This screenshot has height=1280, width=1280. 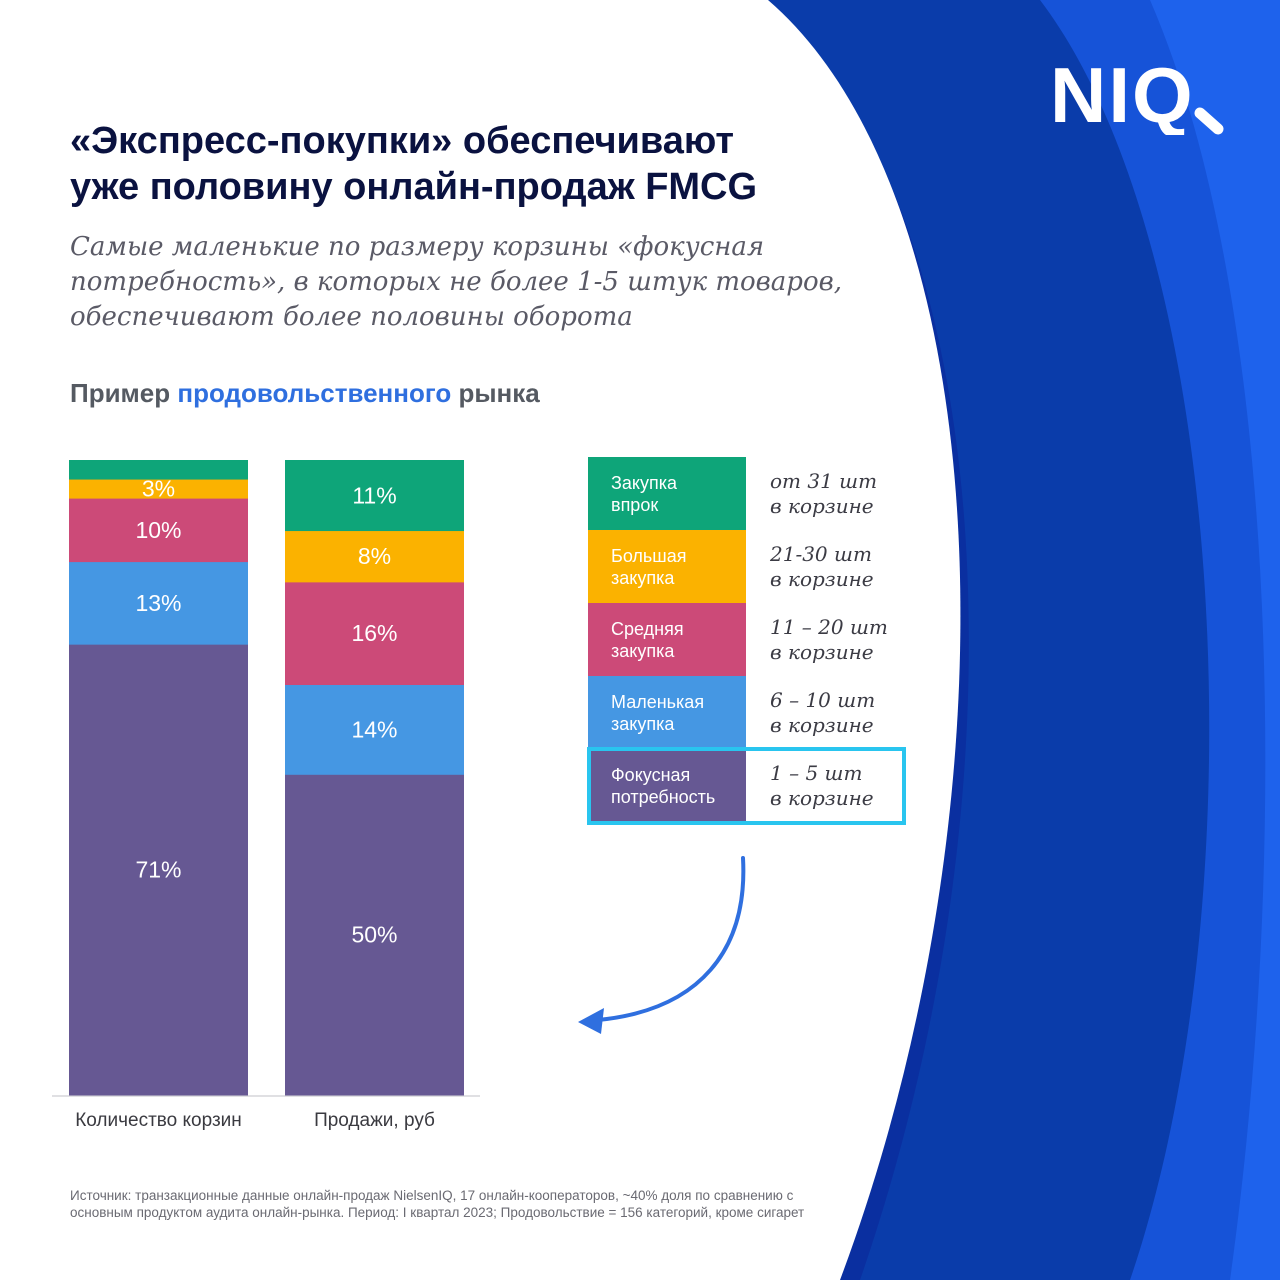 I want to click on logo-text: NIQ, so click(x=1122, y=95).